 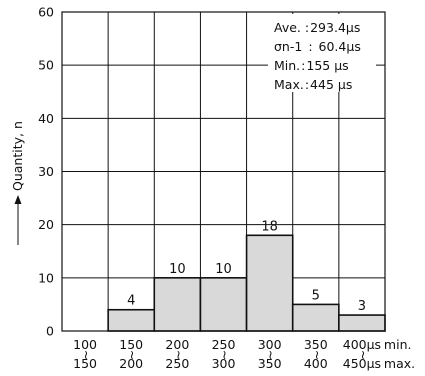 I want to click on data-label: 18, so click(x=269, y=226).